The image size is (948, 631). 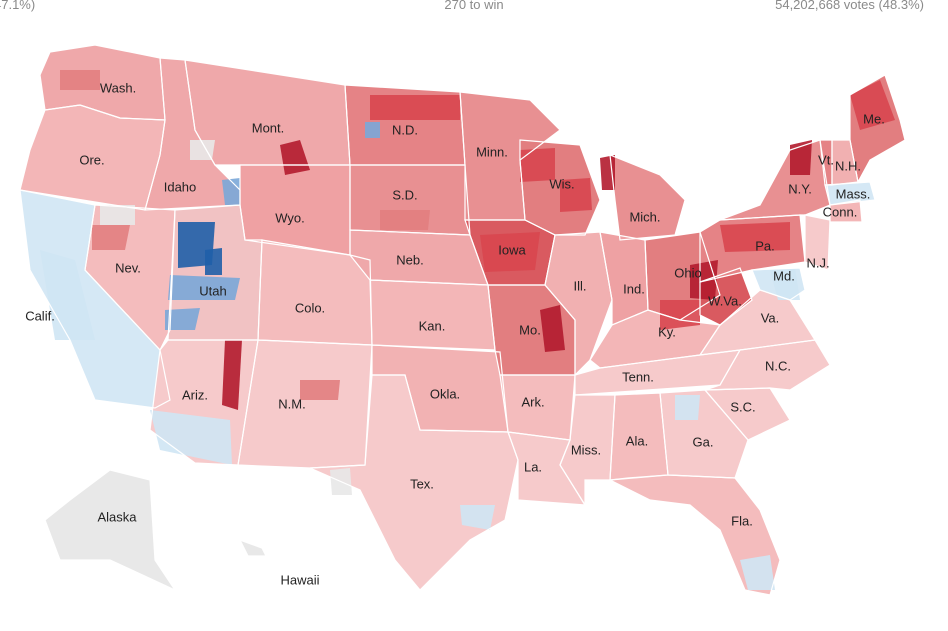 What do you see at coordinates (267, 112) in the screenshot?
I see `state-shape-mont` at bounding box center [267, 112].